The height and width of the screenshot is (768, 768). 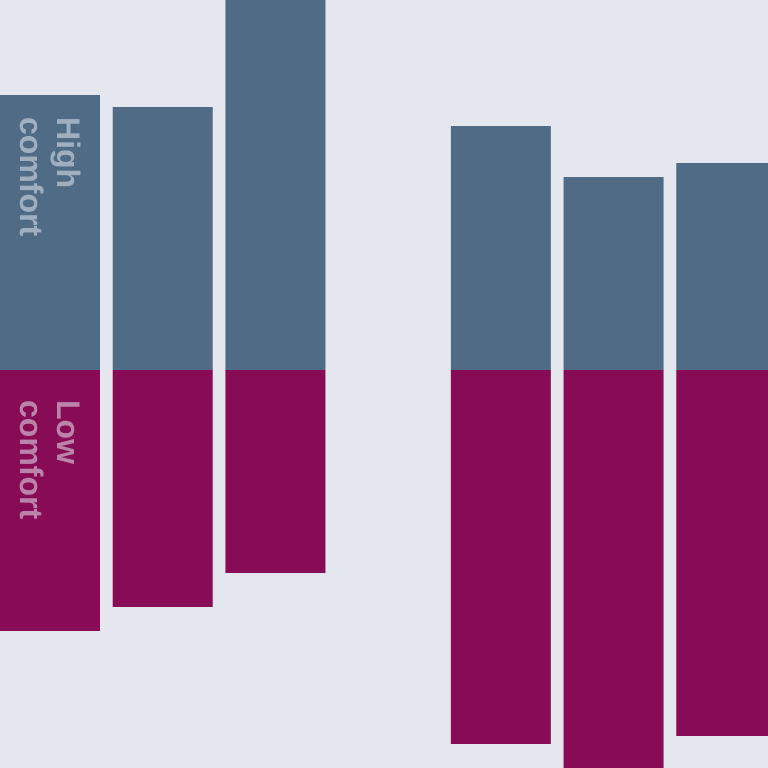 I want to click on series-label: Low comfort, so click(x=49, y=460).